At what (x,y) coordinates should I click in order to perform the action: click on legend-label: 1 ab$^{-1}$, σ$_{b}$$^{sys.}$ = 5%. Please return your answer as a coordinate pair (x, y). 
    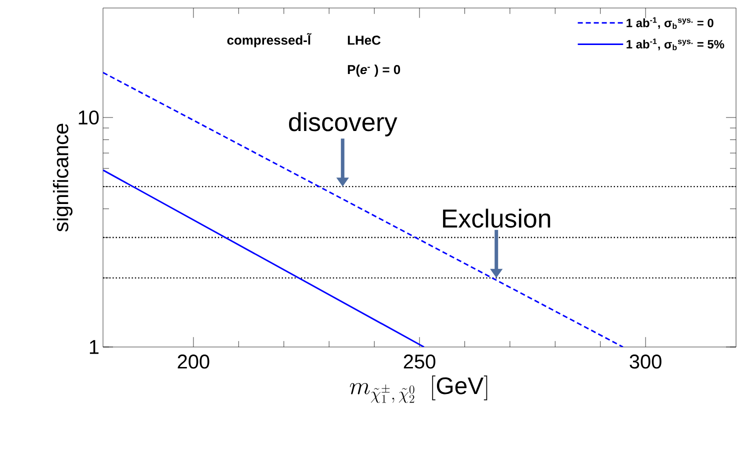
    Looking at the image, I should click on (675, 44).